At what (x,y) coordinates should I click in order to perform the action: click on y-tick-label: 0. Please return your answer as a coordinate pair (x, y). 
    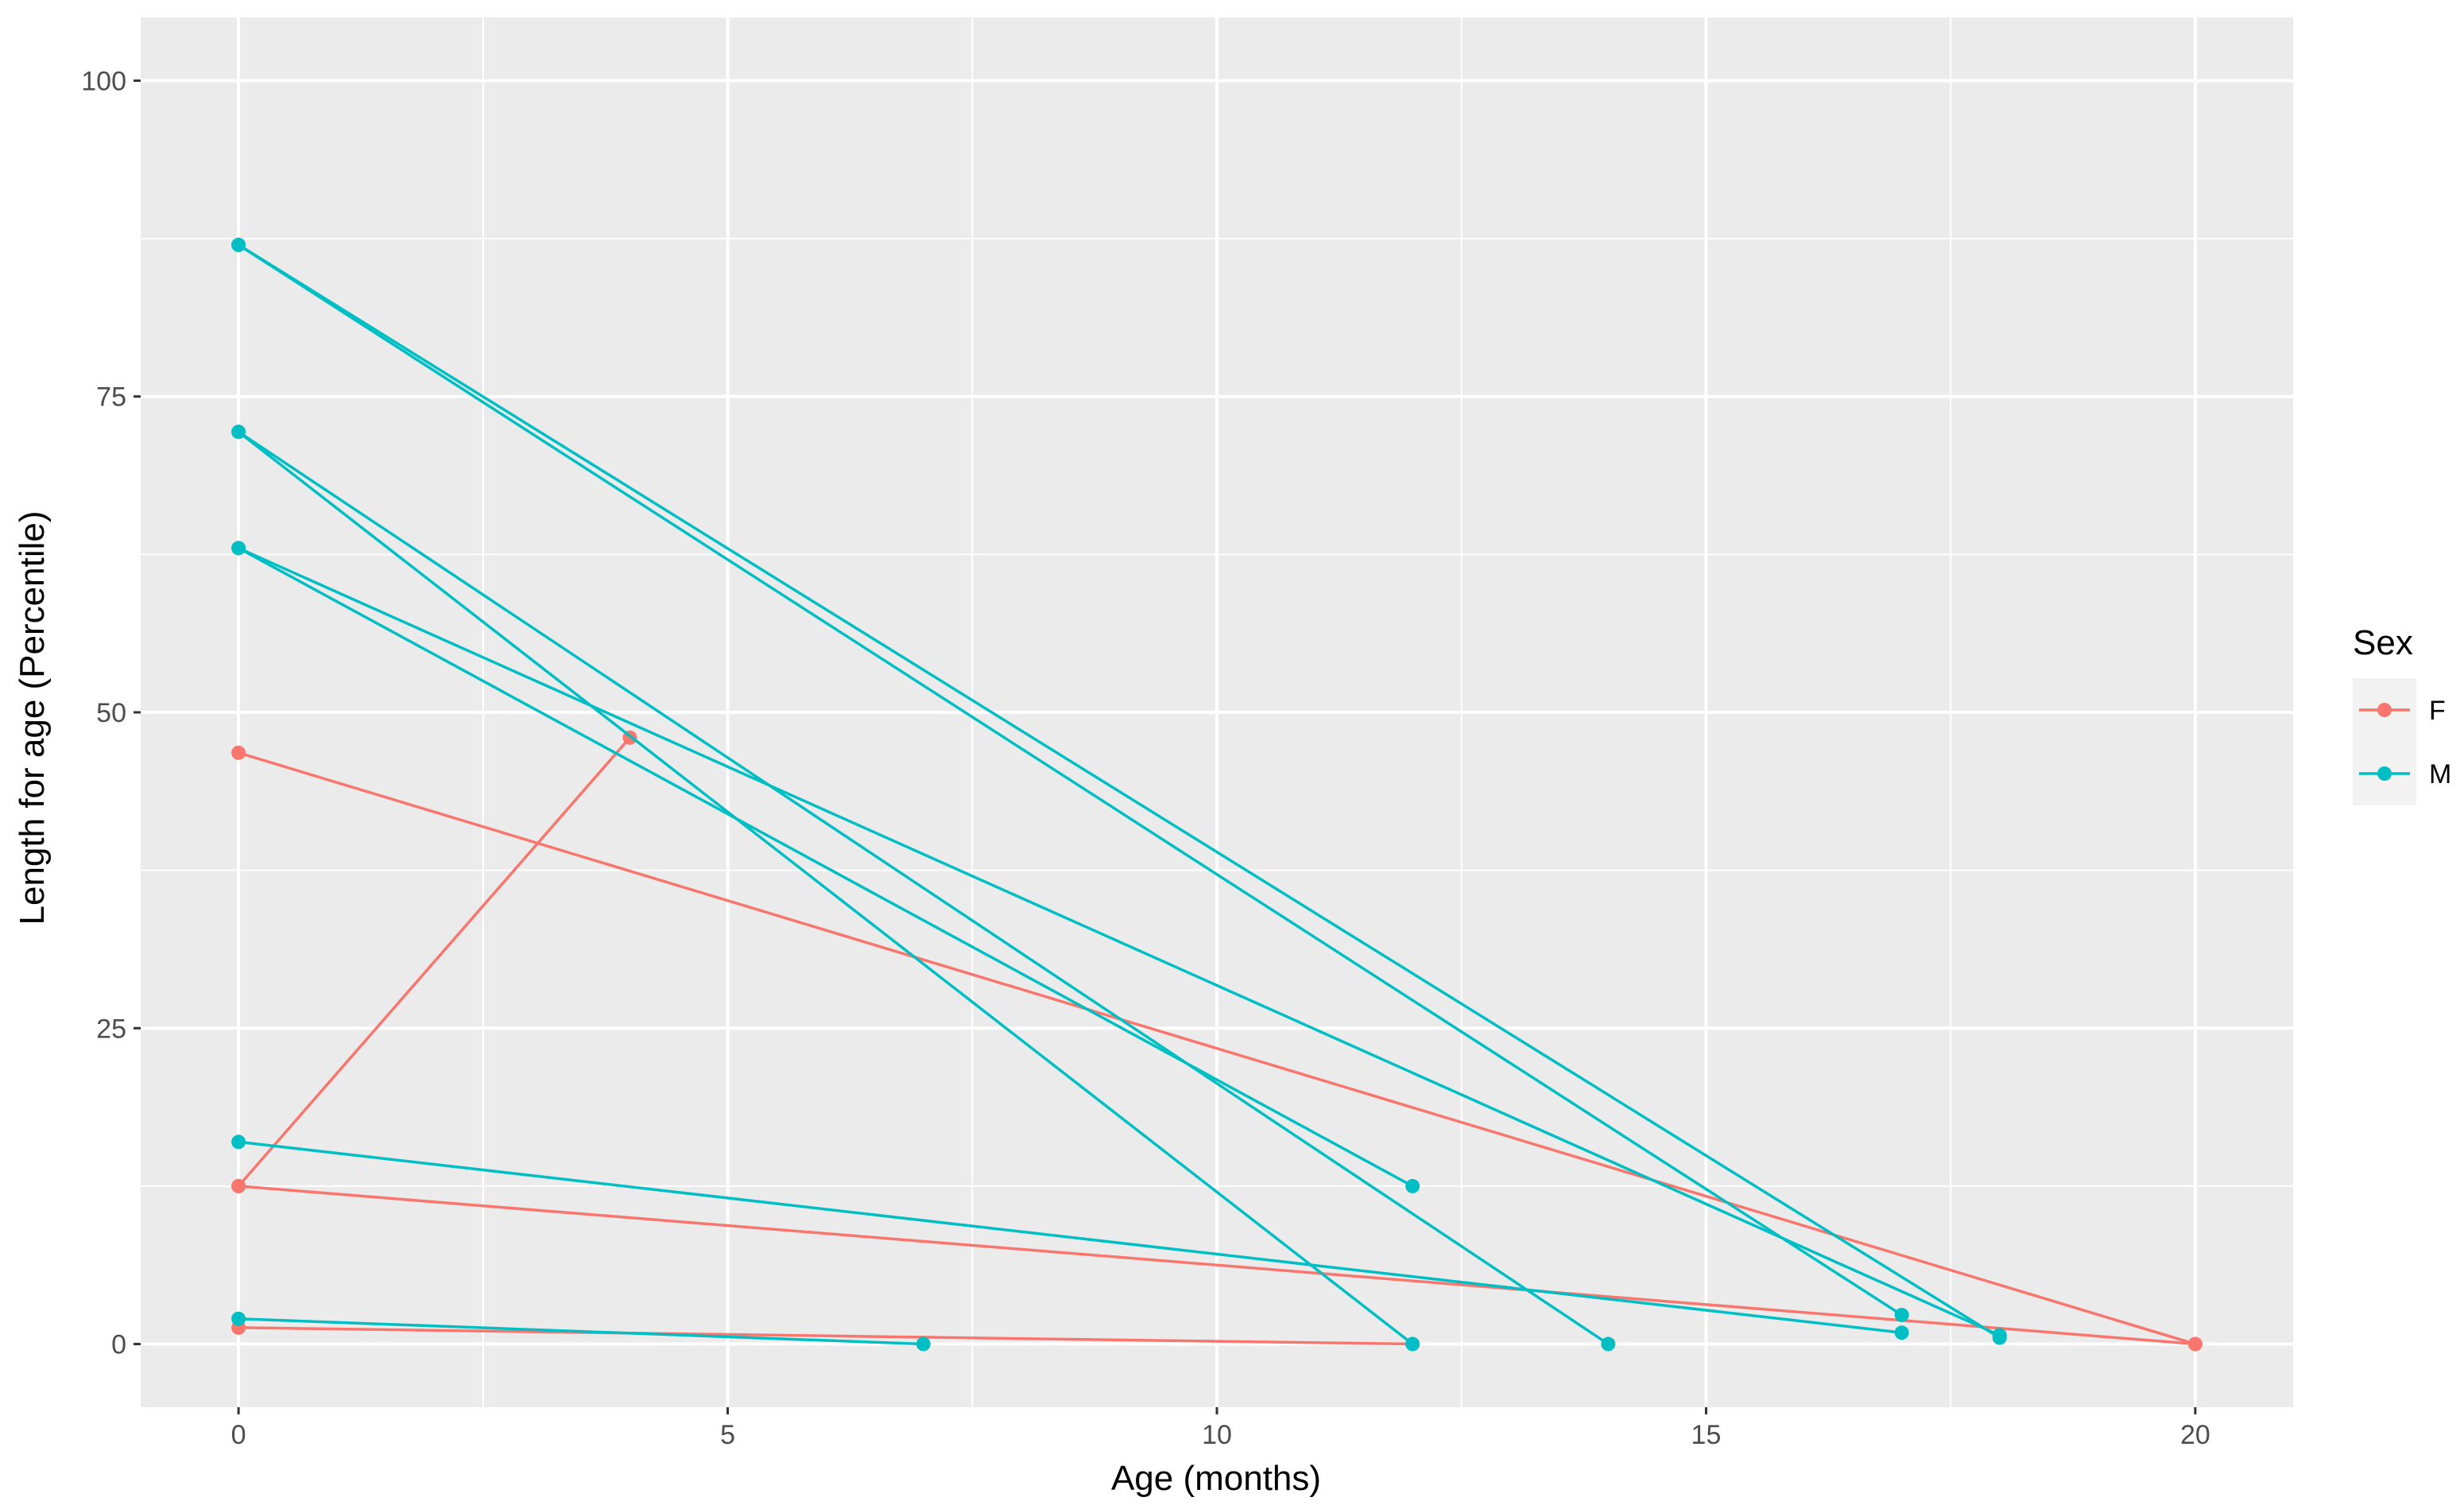
    Looking at the image, I should click on (118, 1345).